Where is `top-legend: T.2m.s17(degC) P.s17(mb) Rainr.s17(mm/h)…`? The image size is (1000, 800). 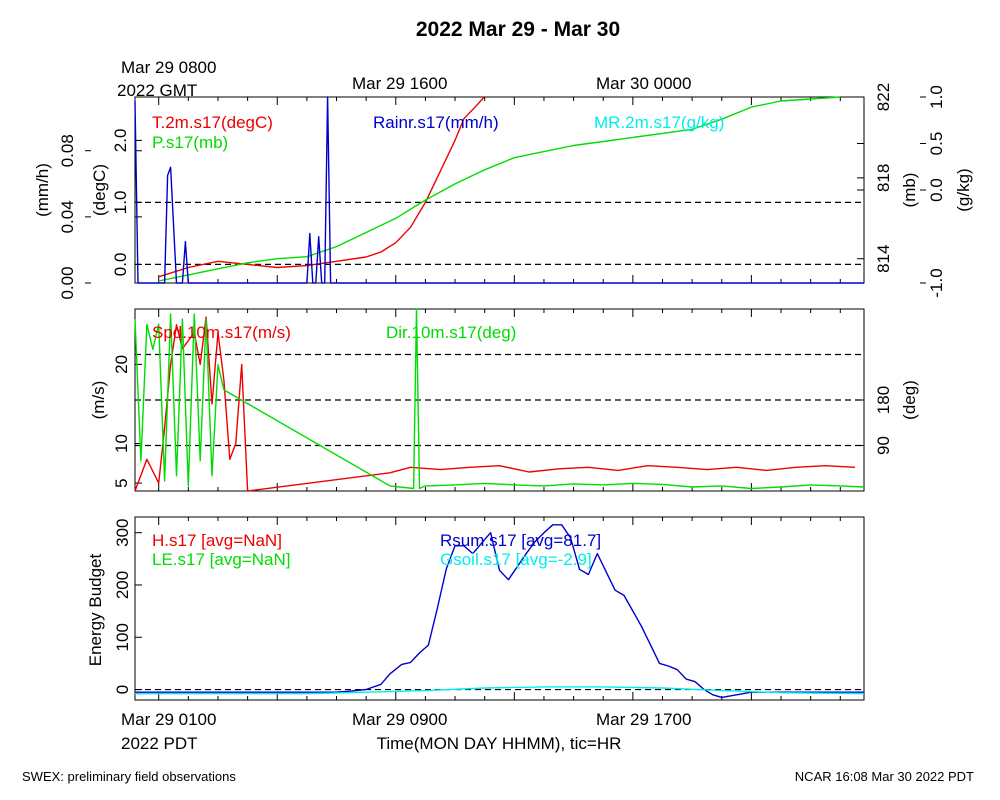
top-legend: T.2m.s17(degC) P.s17(mb) Rainr.s17(mm/h)… is located at coordinates (438, 132).